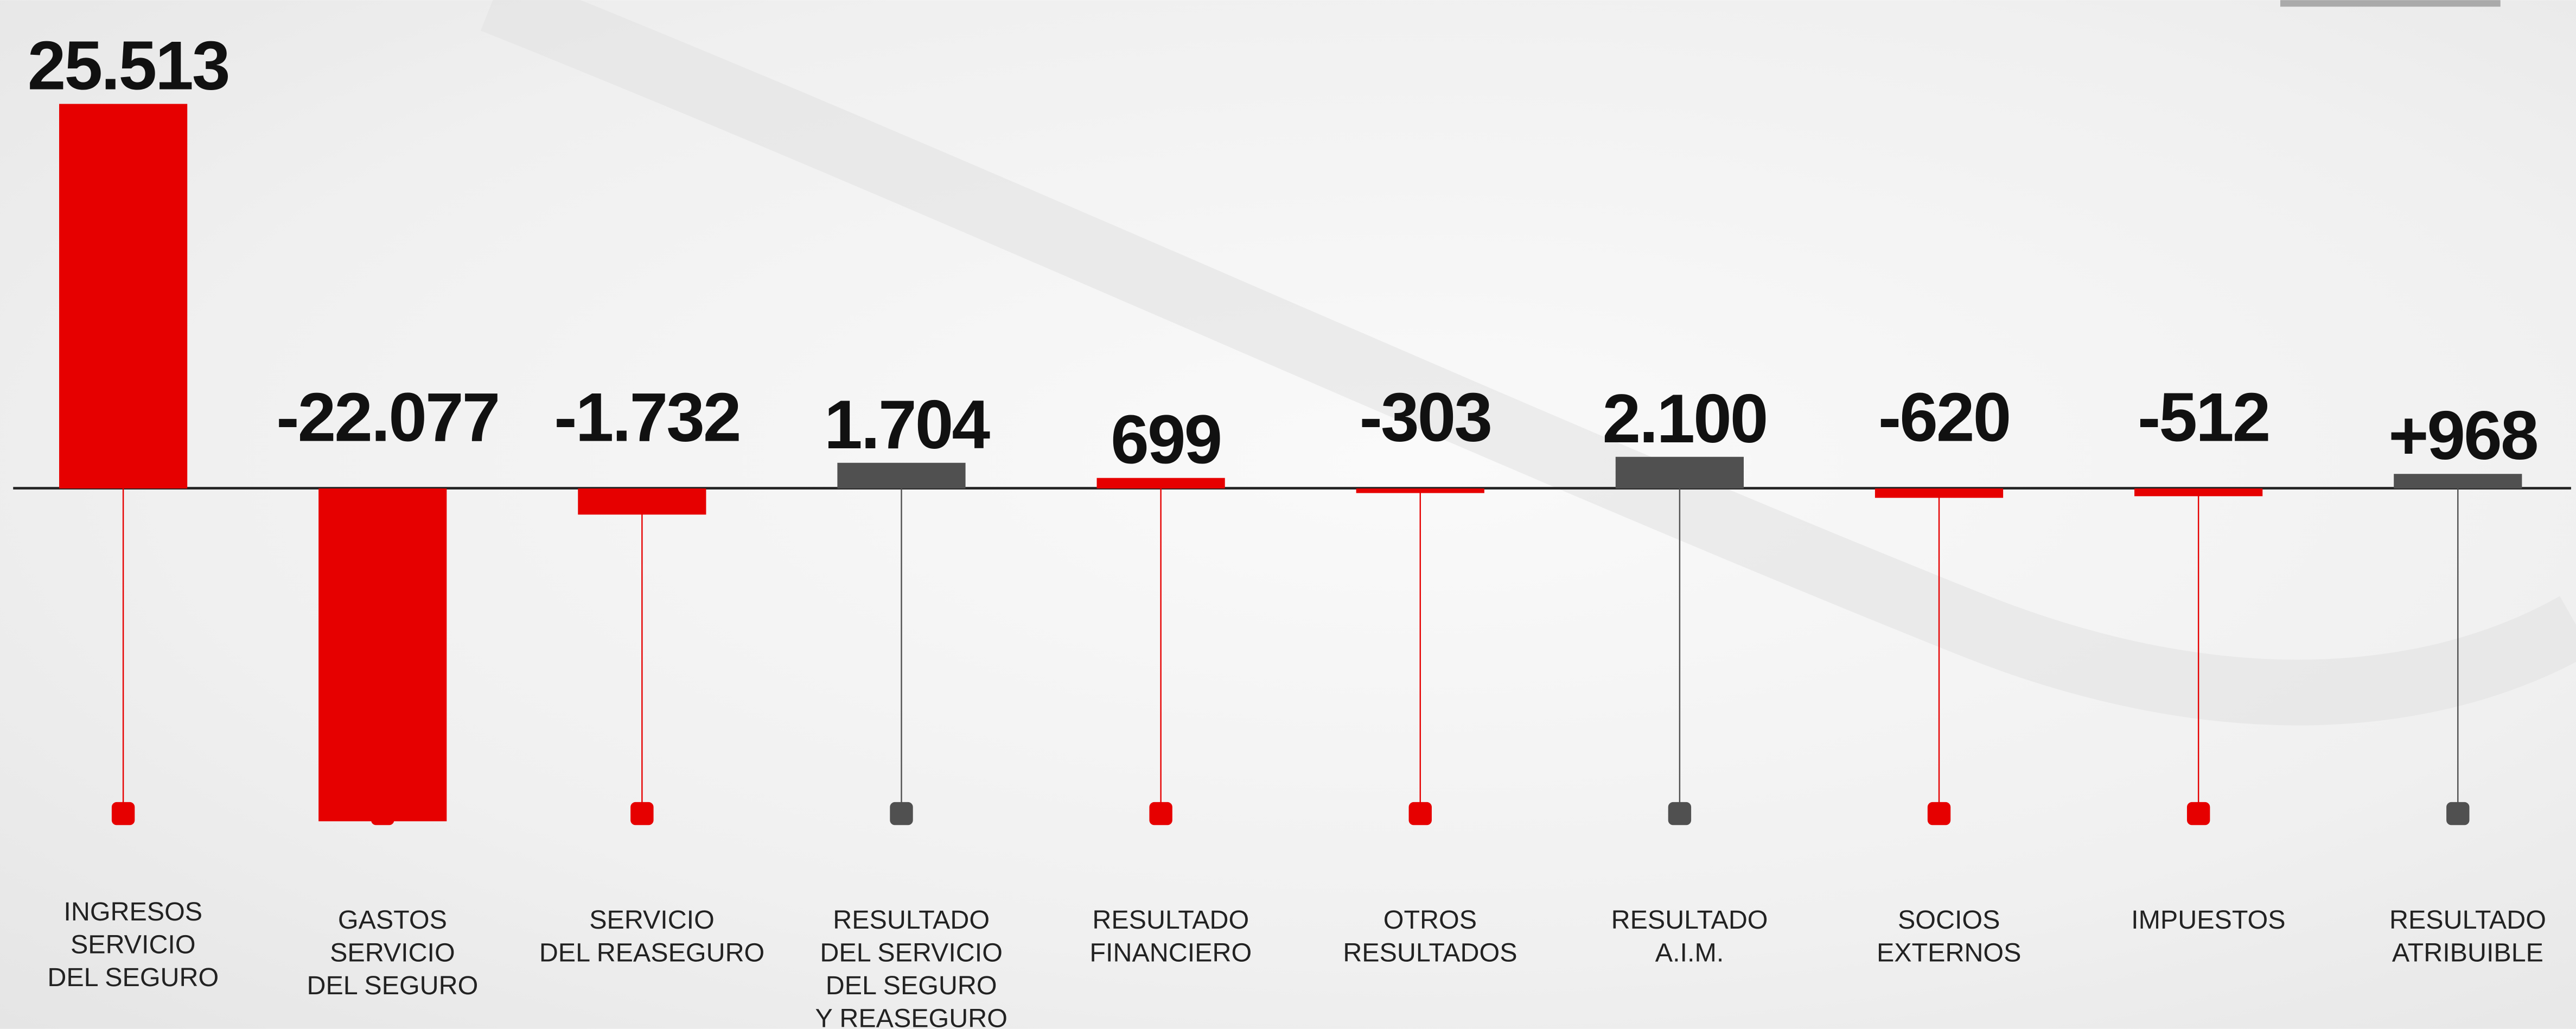  Describe the element at coordinates (392, 920) in the screenshot. I see `category-line: GASTOS` at that location.